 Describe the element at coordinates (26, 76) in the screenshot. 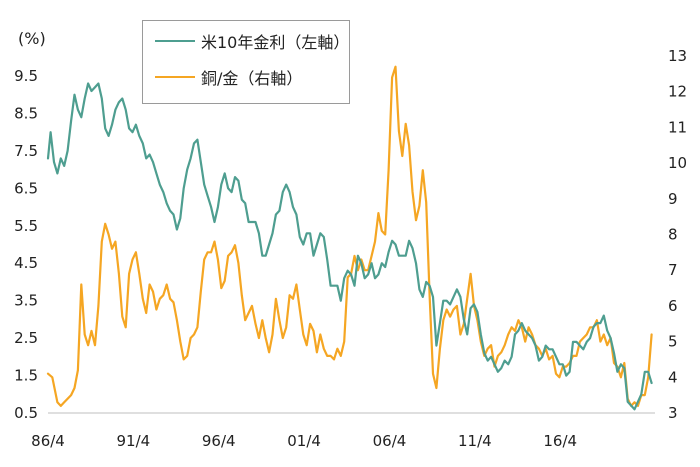

I see `left-tick-label: 9.5` at that location.